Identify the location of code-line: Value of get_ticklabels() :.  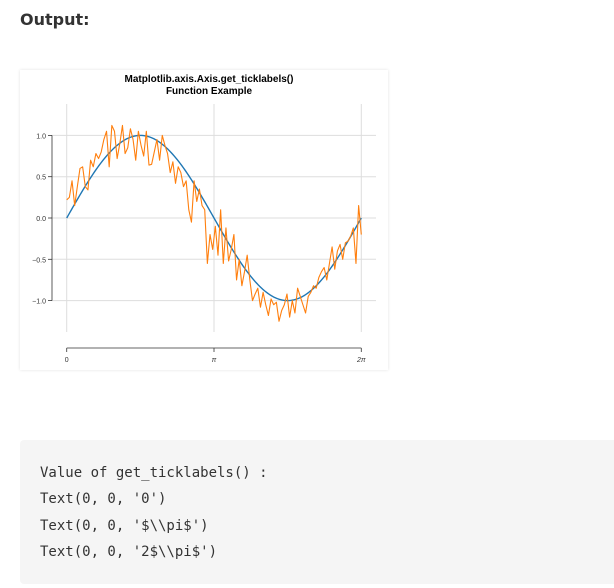
(154, 473).